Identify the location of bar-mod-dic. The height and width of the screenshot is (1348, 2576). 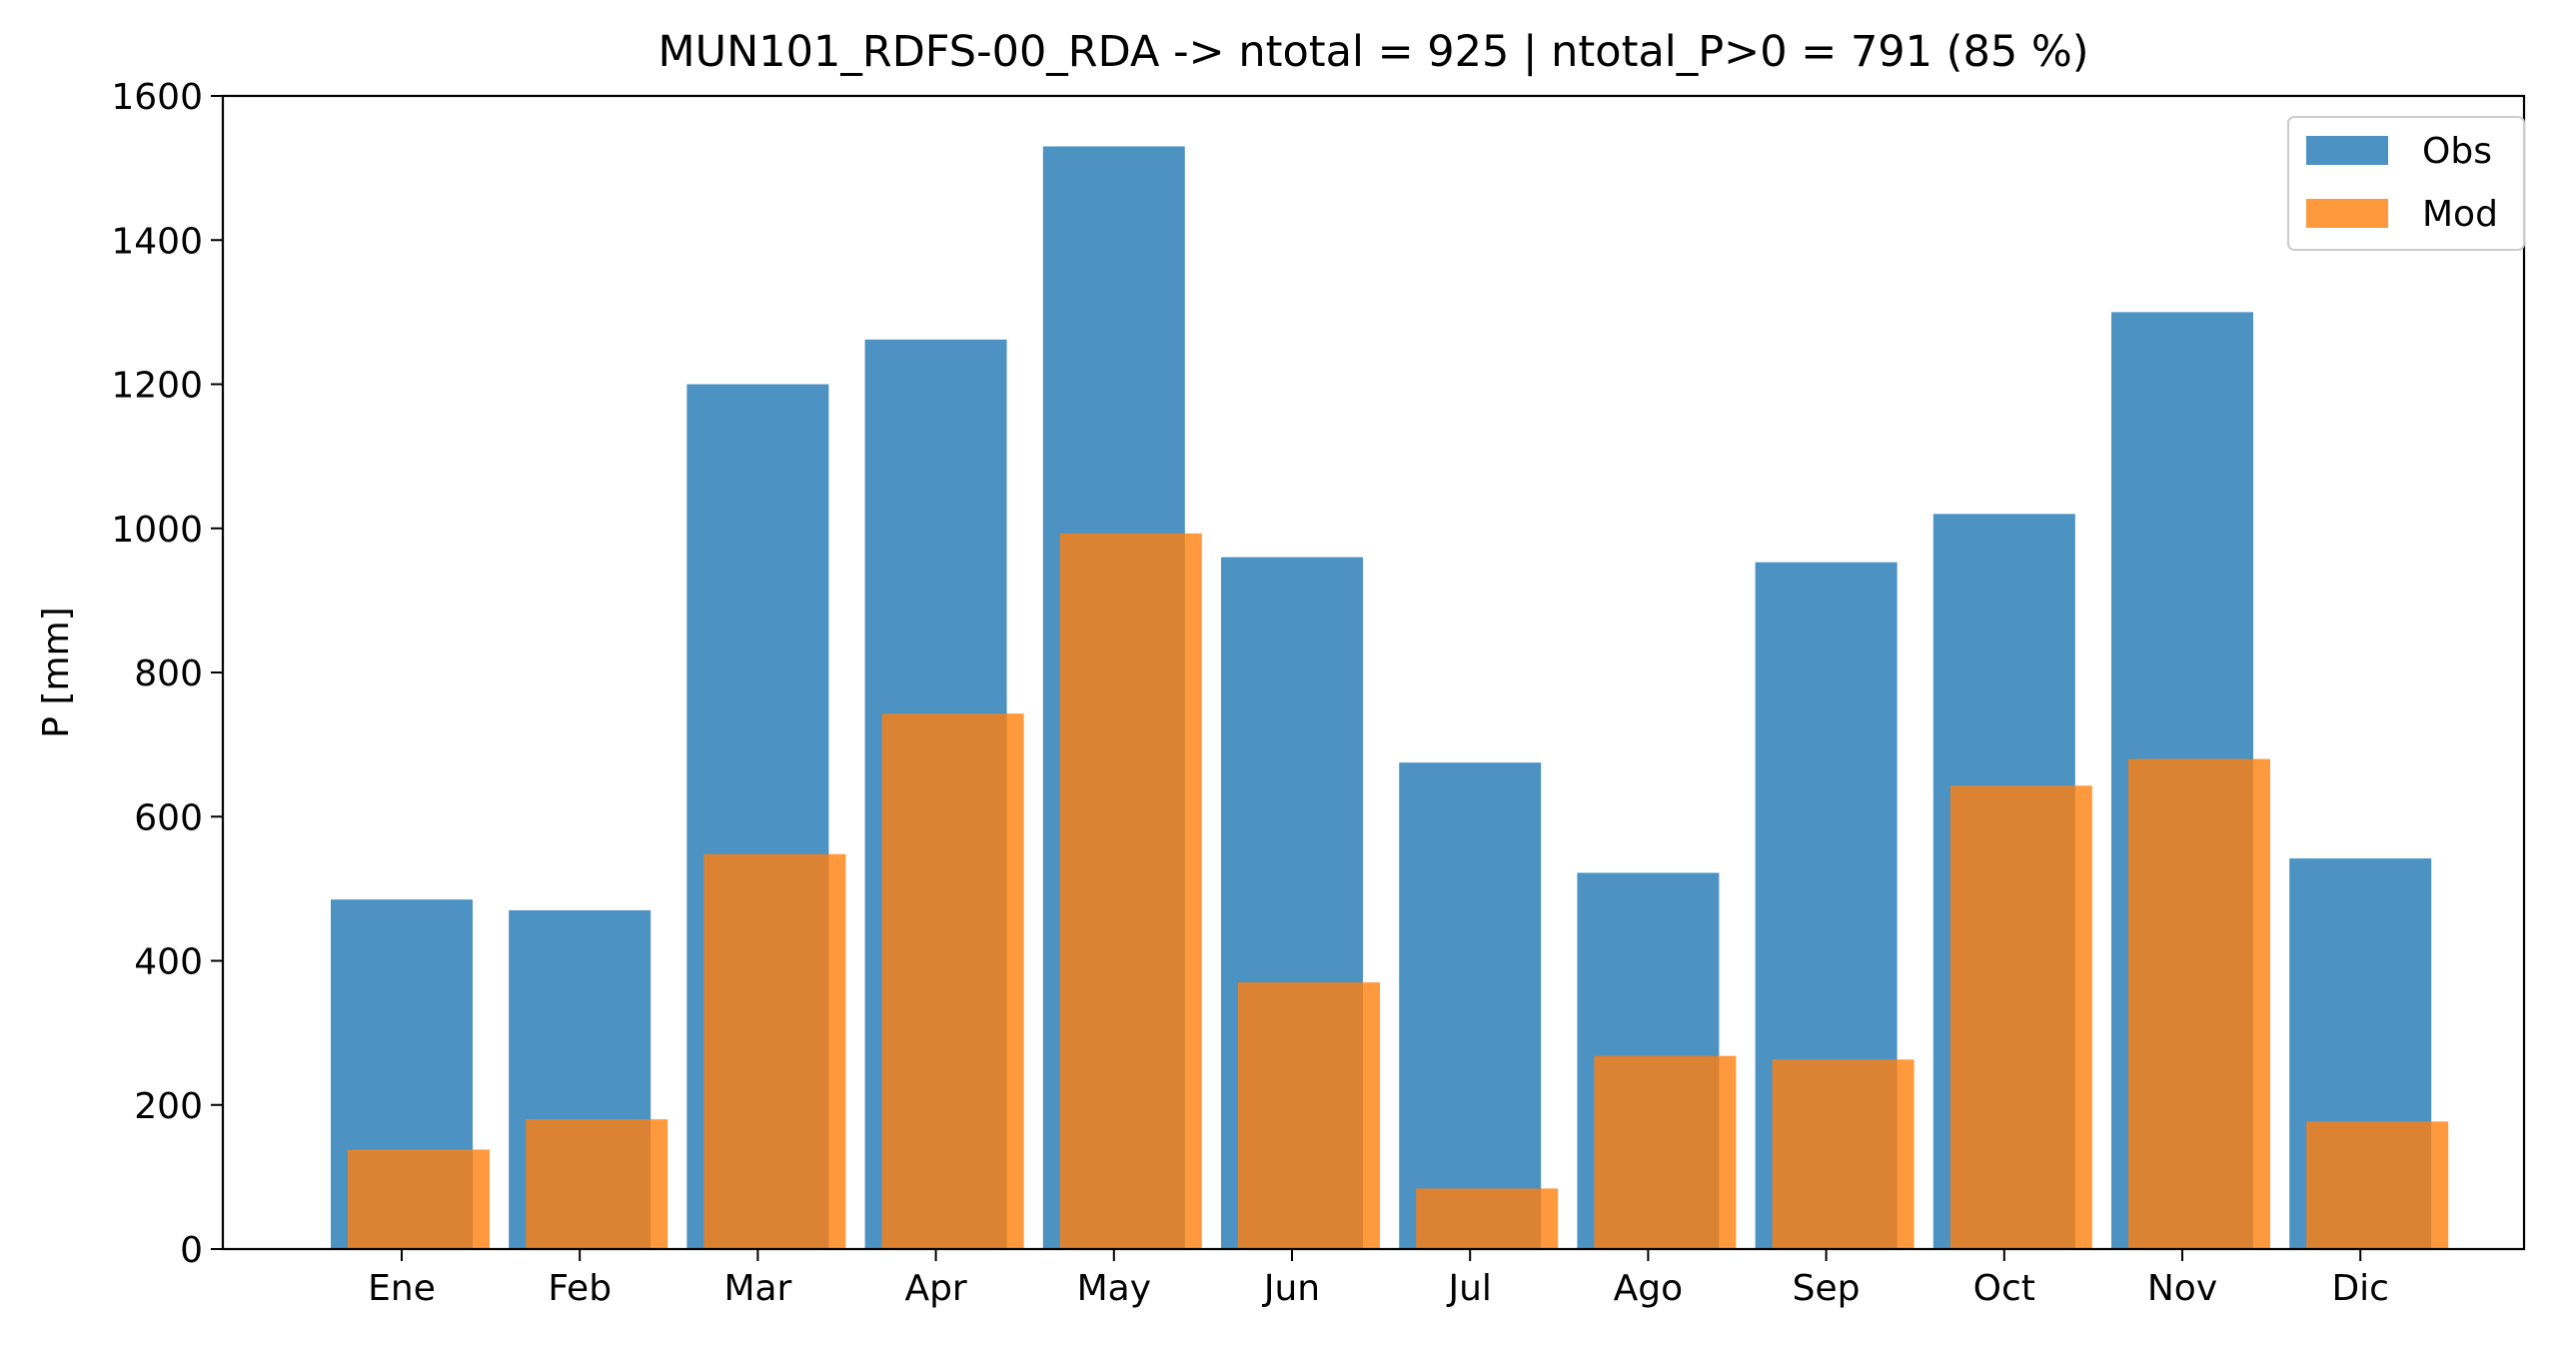
(2377, 1185).